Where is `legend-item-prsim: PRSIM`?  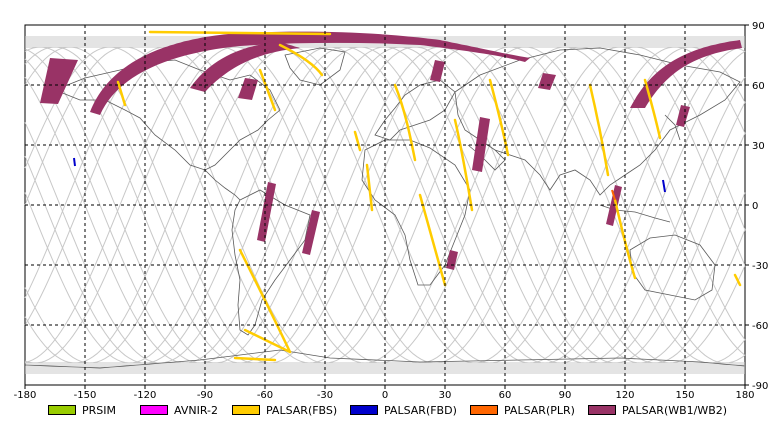 legend-item-prsim: PRSIM is located at coordinates (82, 410).